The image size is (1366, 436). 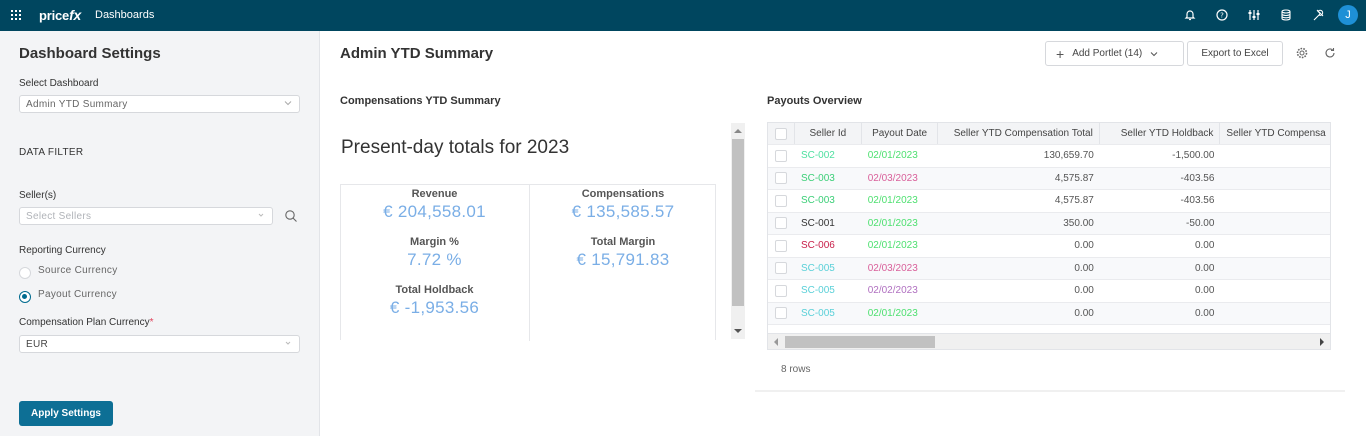 I want to click on revenue-value: € 204,558.01, so click(x=434, y=211).